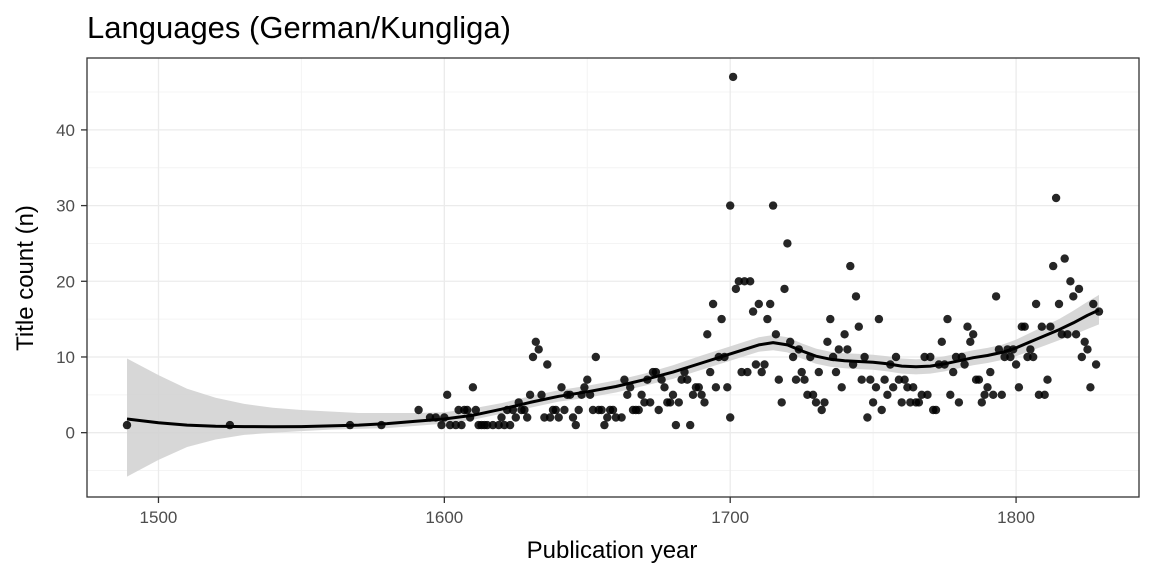 This screenshot has height=576, width=1152. I want to click on y-axis-title: Title count (n), so click(25, 278).